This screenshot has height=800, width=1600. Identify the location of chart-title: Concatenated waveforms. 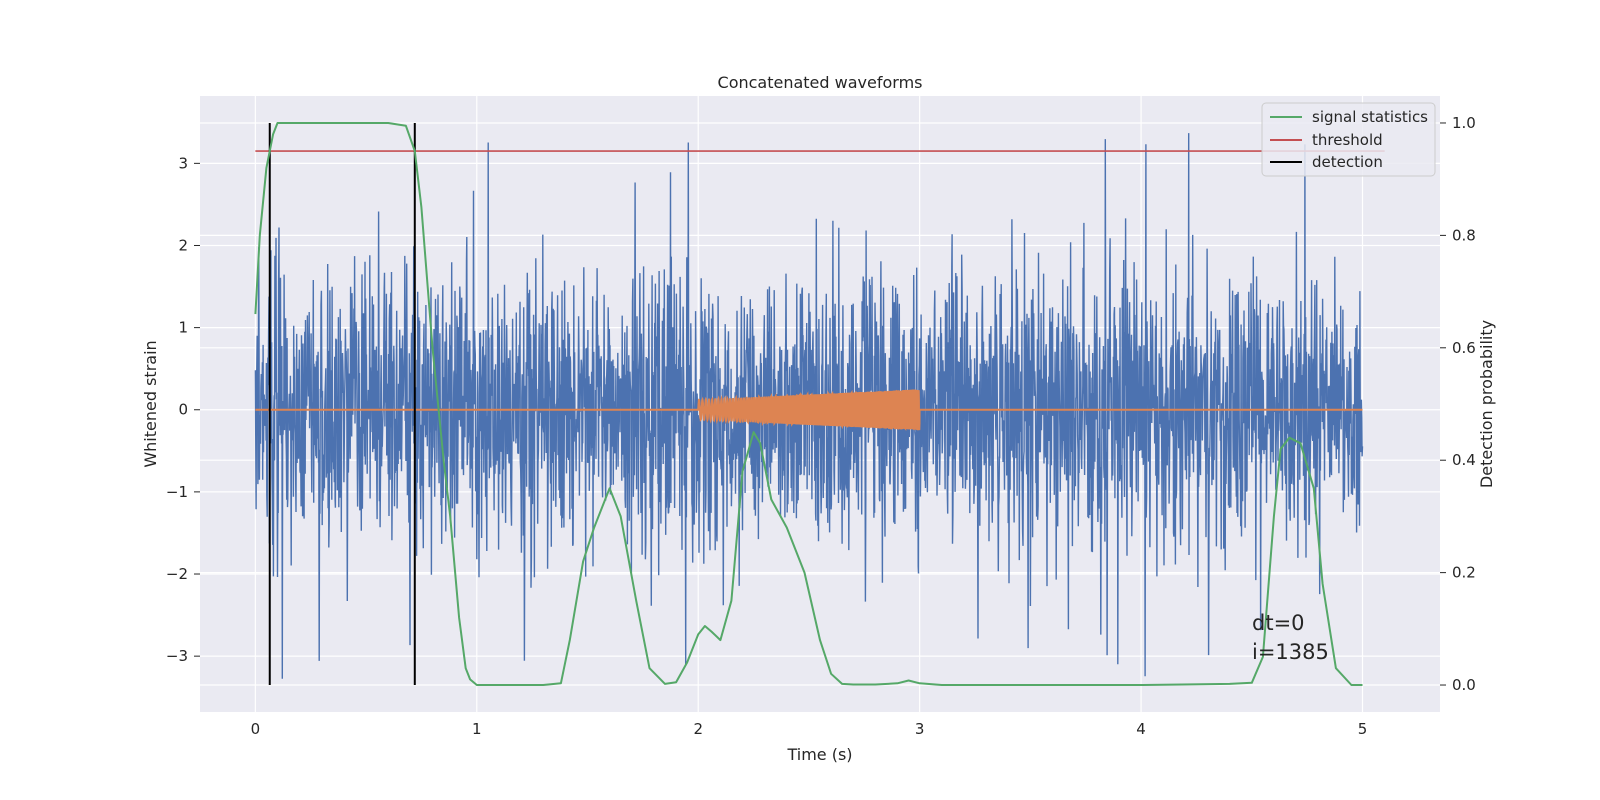
(820, 82).